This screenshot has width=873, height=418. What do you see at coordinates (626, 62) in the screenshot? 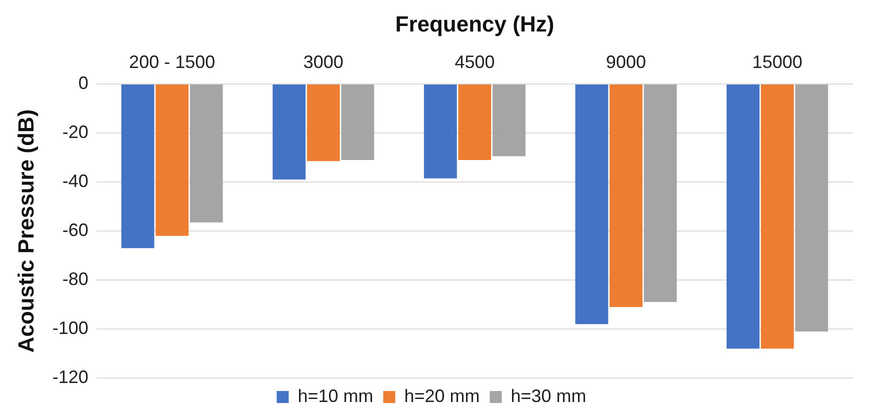
I see `x-tick-label: 9000` at bounding box center [626, 62].